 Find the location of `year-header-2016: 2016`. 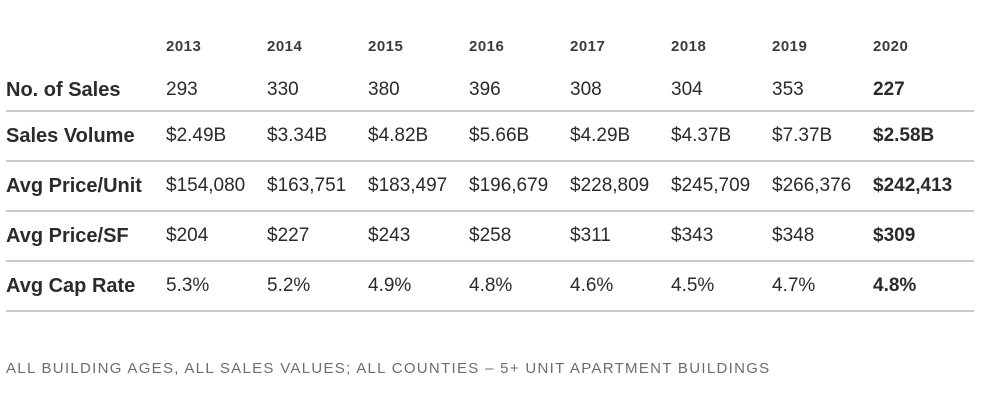

year-header-2016: 2016 is located at coordinates (487, 46).